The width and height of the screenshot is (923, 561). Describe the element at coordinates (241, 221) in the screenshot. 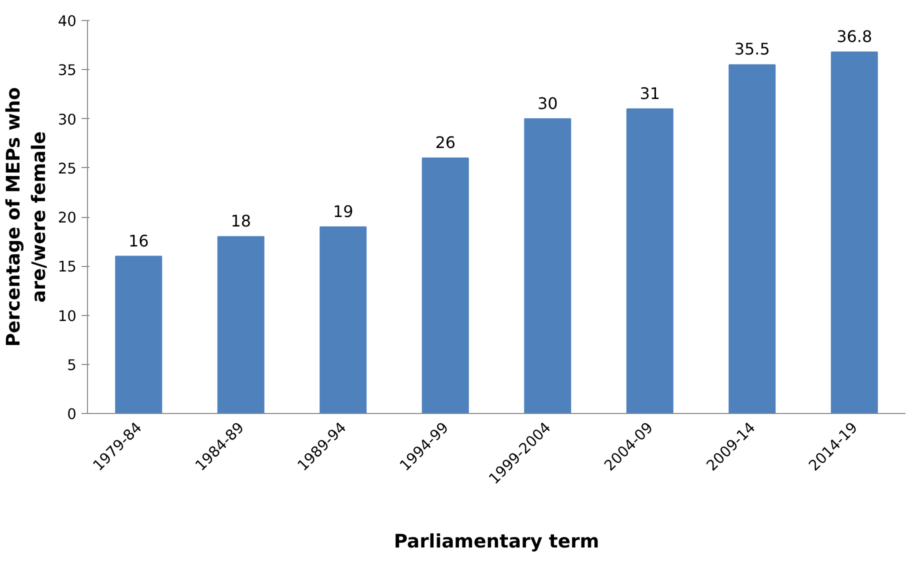

I see `data-label: 18` at that location.